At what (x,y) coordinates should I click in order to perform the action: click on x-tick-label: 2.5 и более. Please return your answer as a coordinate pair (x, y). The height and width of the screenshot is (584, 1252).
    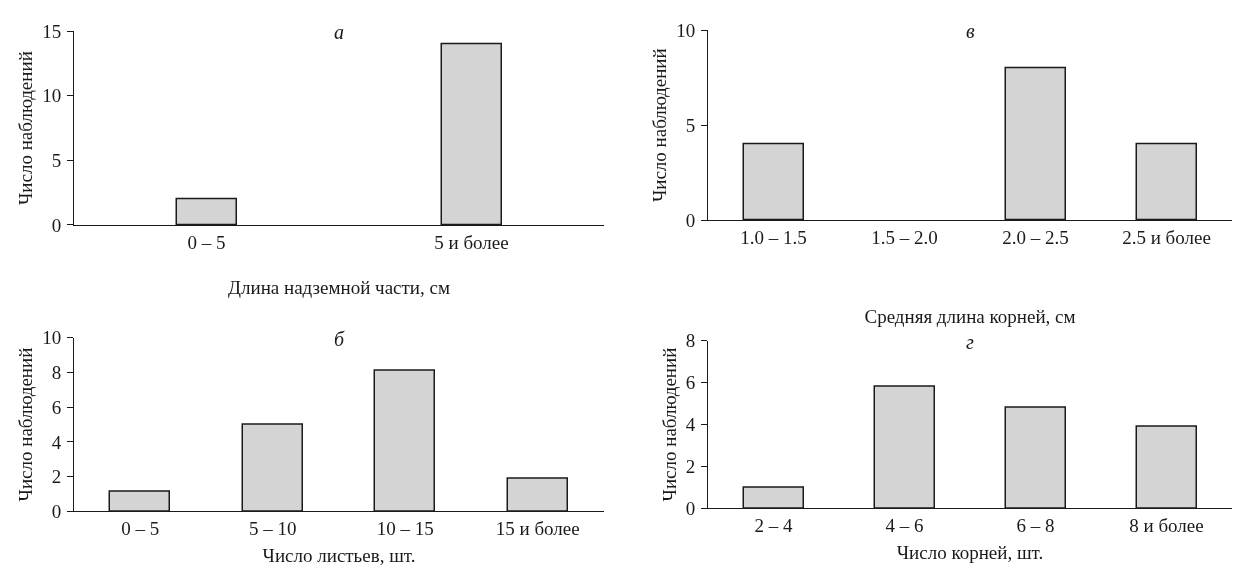
    Looking at the image, I should click on (1166, 237).